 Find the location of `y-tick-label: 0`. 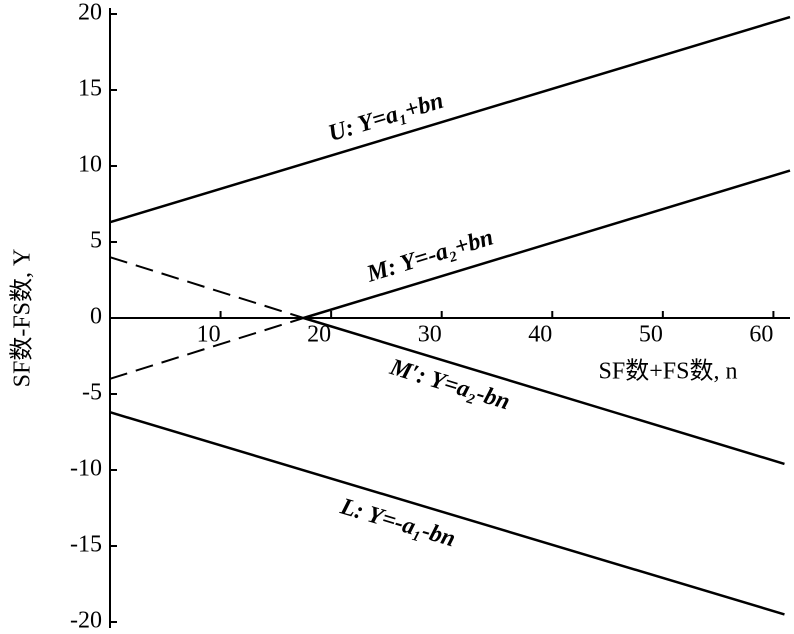

y-tick-label: 0 is located at coordinates (96, 317).